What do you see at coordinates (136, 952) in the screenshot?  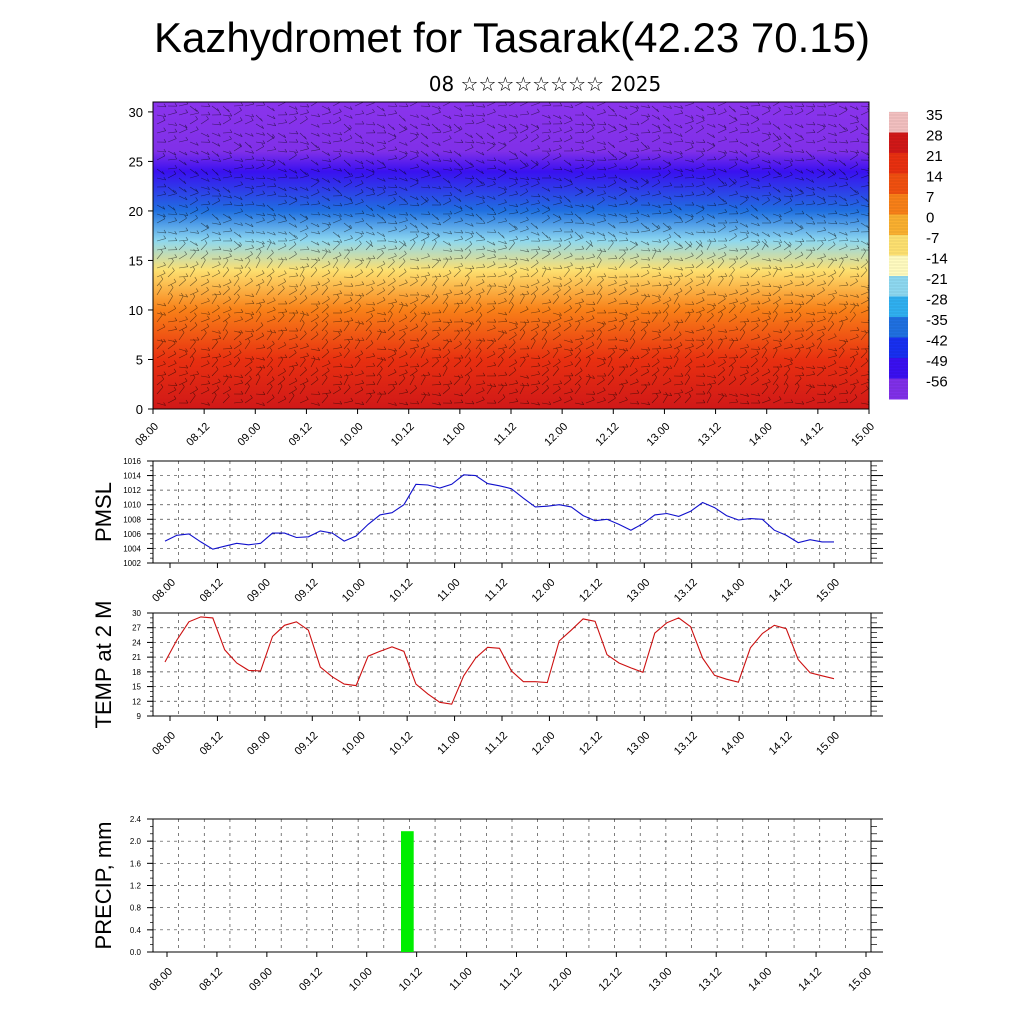 I see `y-tick-label: 0.0` at bounding box center [136, 952].